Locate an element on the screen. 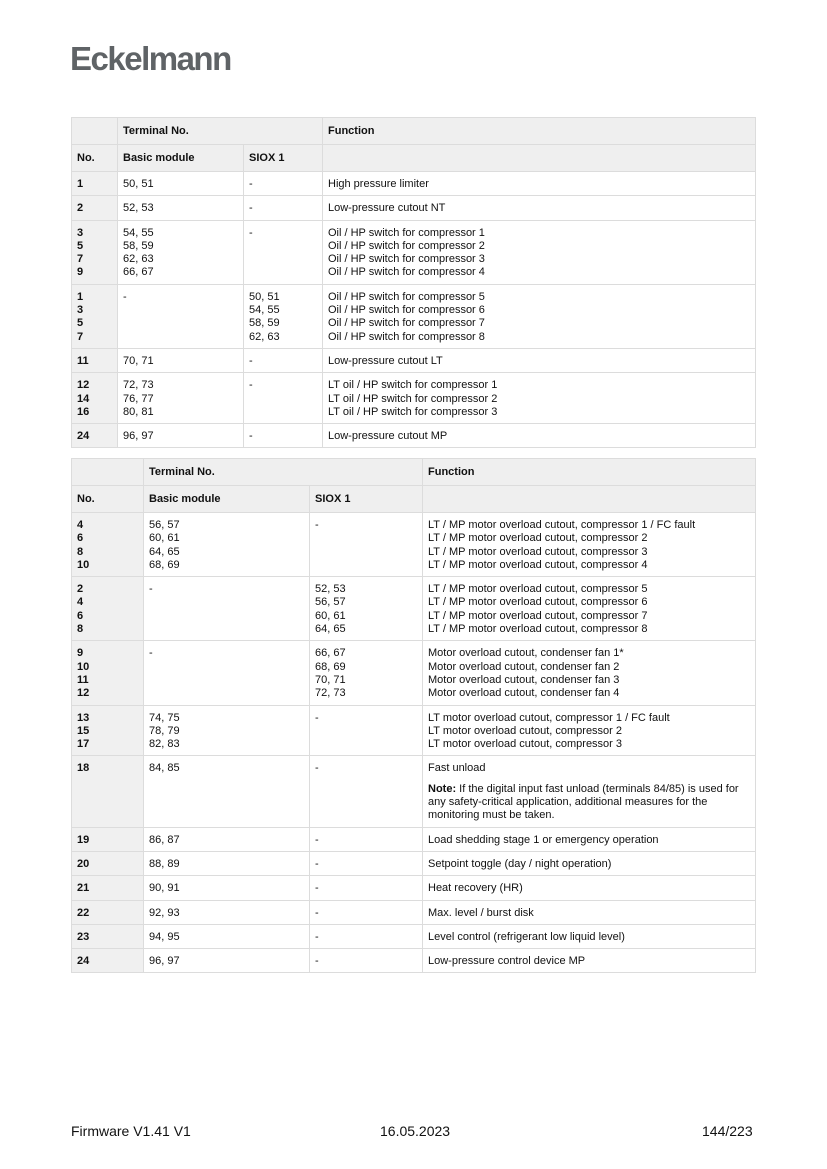 The width and height of the screenshot is (827, 1169). basic-module-terminals: 72, 73 76, 77 80, 81 is located at coordinates (180, 398).